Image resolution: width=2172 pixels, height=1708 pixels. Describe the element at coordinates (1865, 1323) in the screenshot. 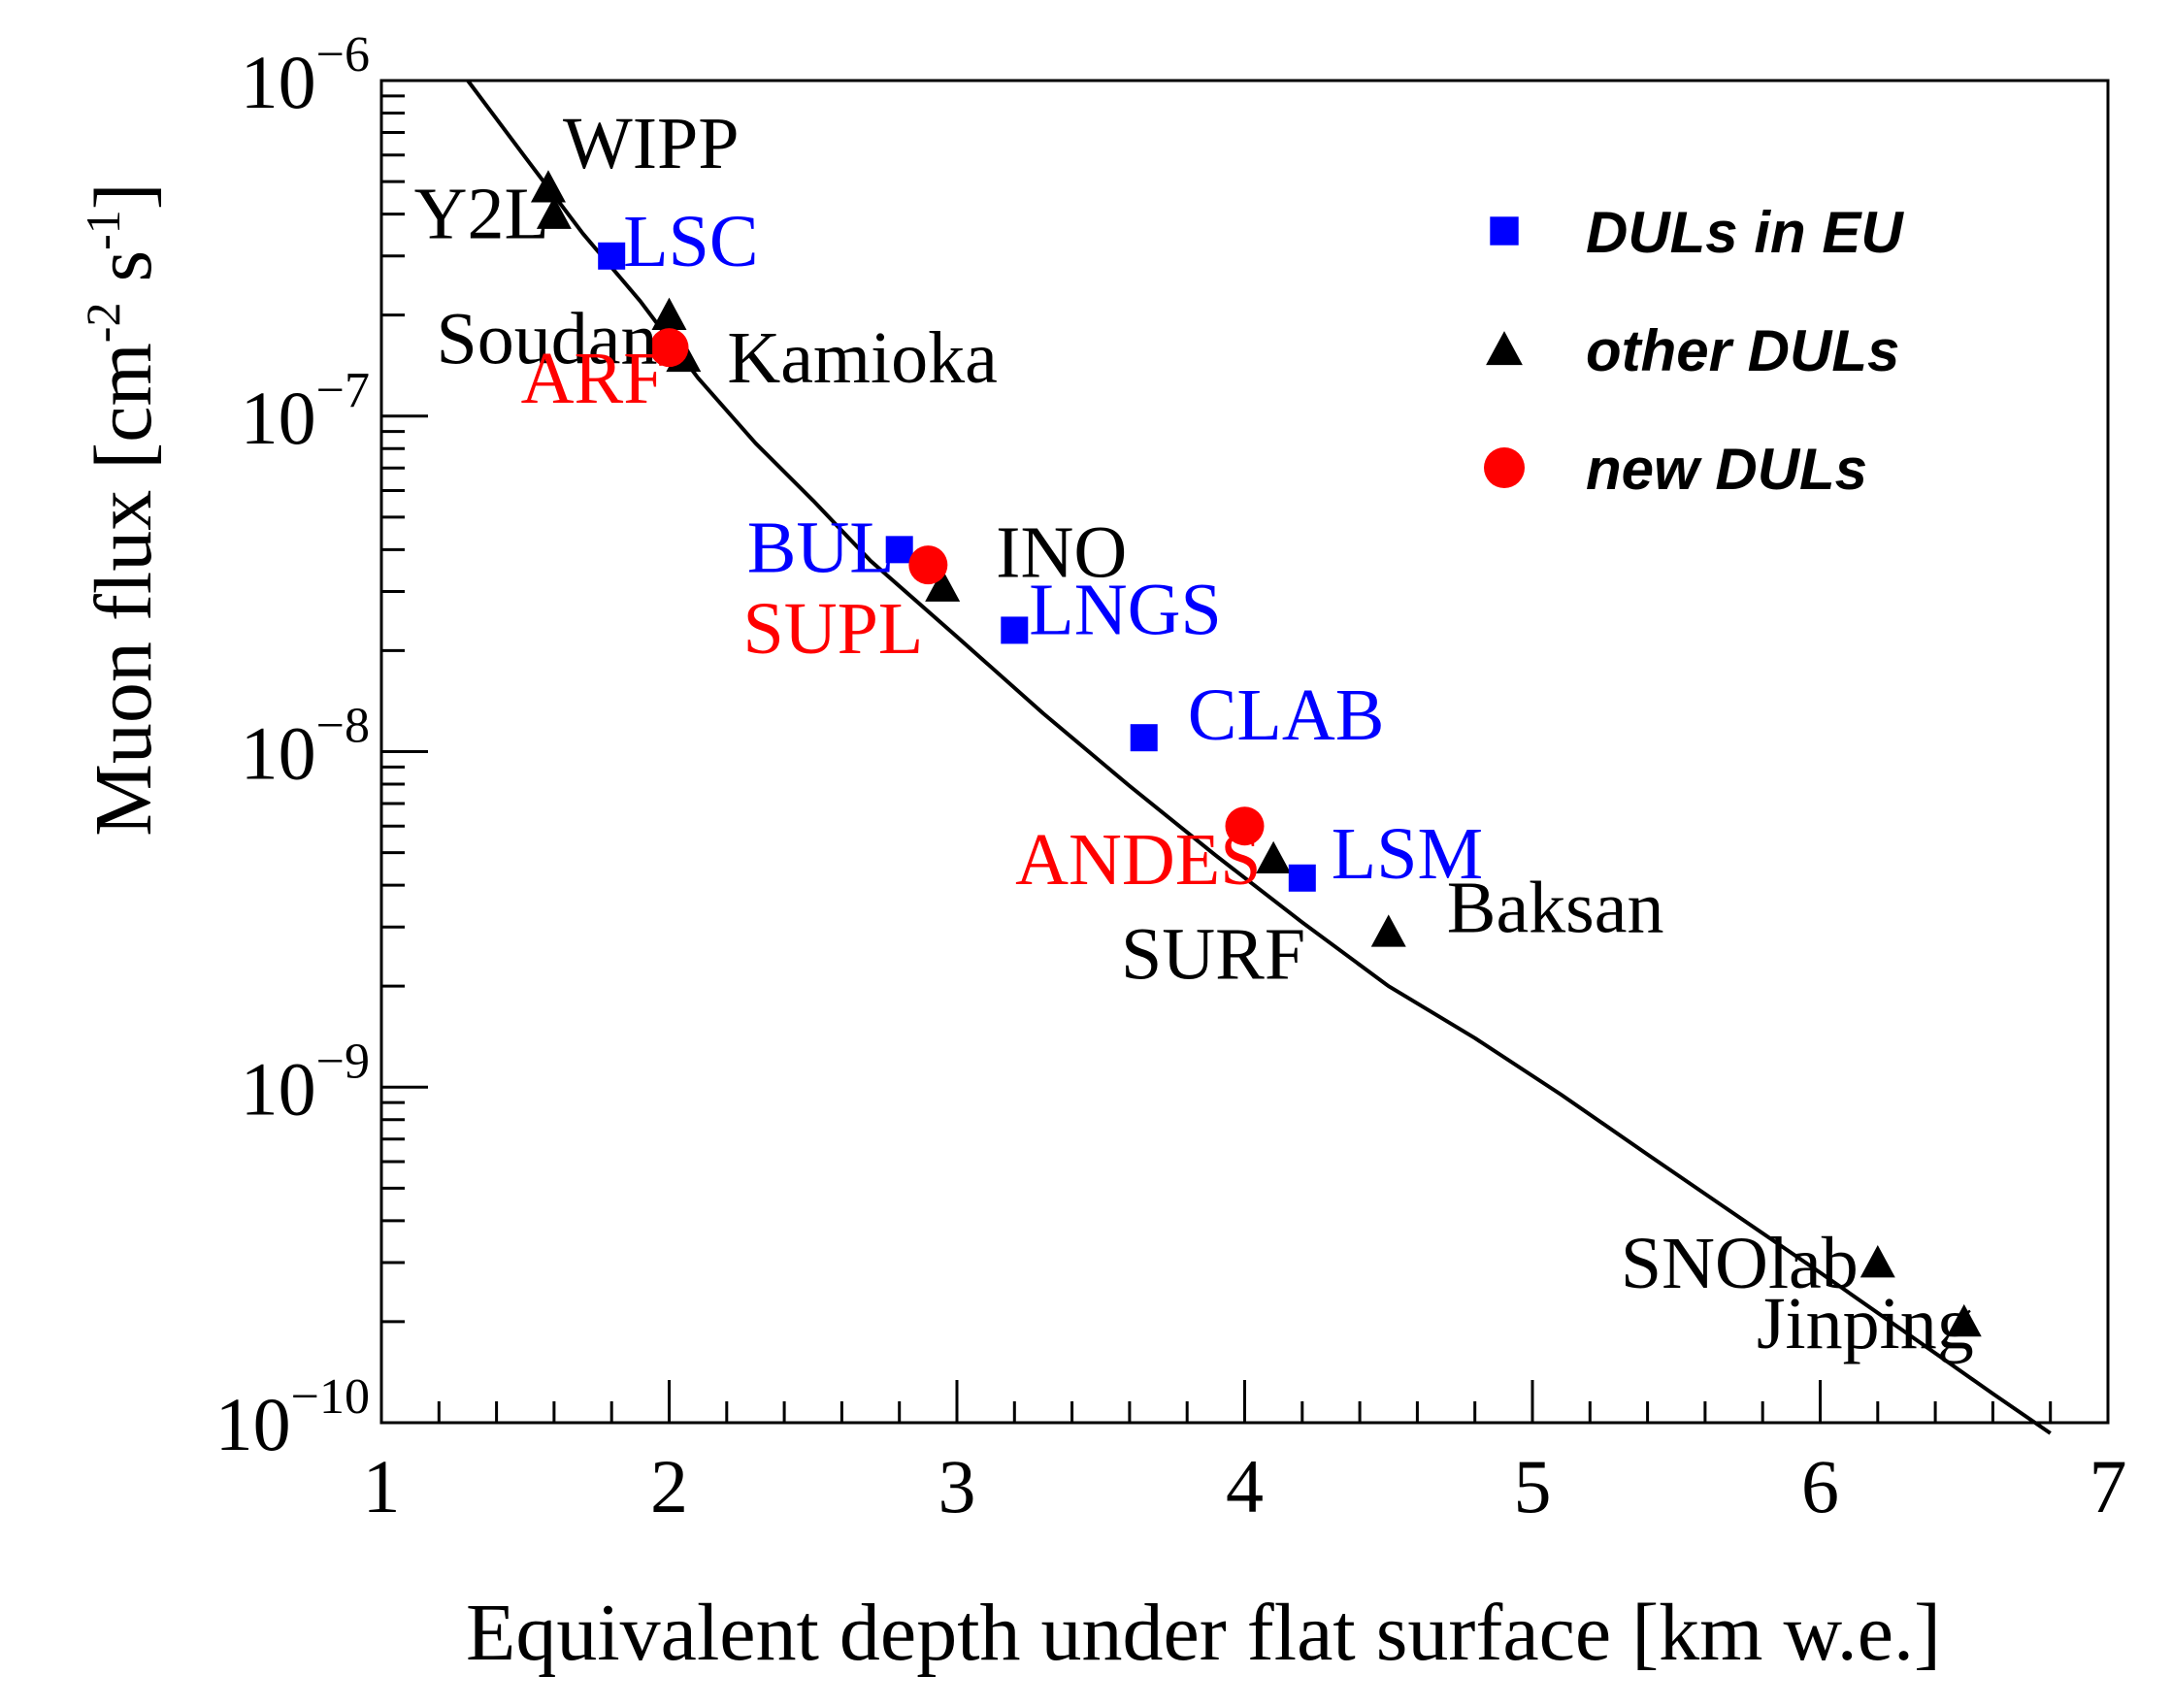

I see `label-jinping: Jinping` at that location.